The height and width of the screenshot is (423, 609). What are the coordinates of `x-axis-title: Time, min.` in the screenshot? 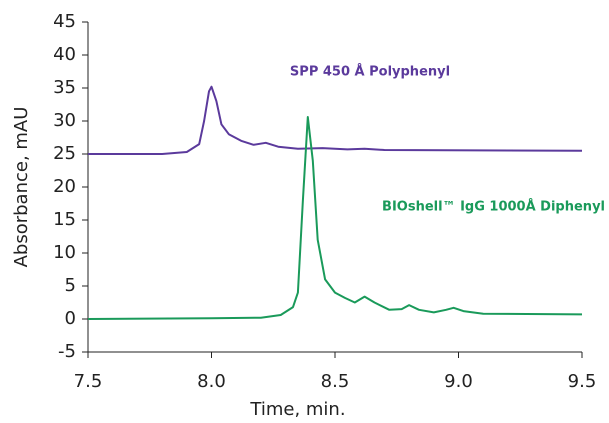 It's located at (297, 409).